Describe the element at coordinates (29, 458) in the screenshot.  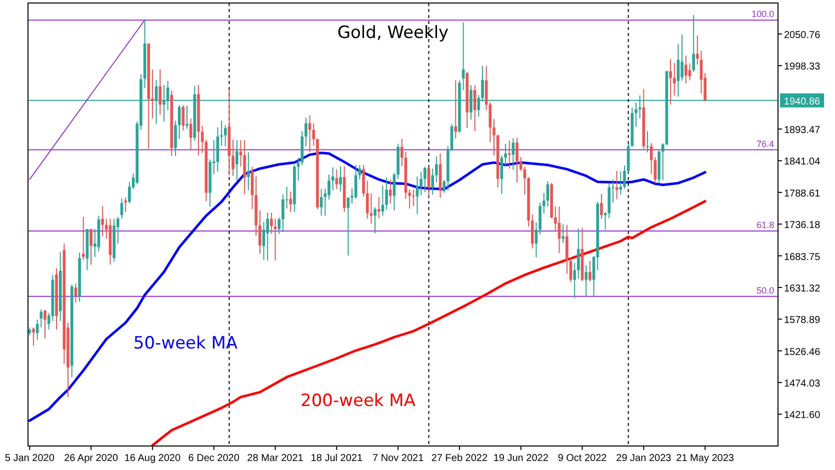
I see `x-tick-label: 5 Jan 2020` at that location.